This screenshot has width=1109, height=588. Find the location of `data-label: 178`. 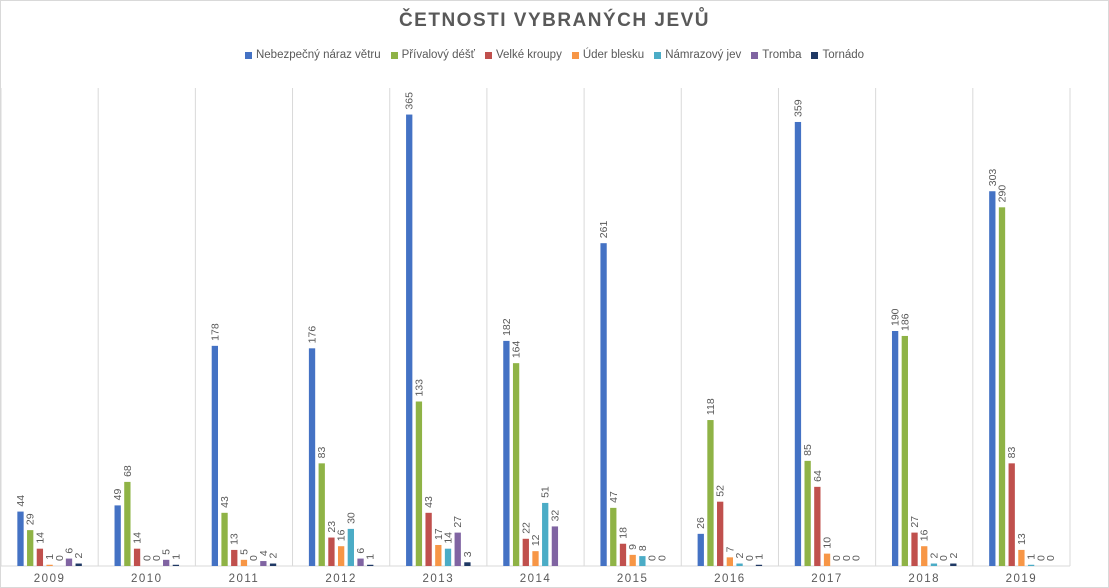

data-label: 178 is located at coordinates (215, 332).